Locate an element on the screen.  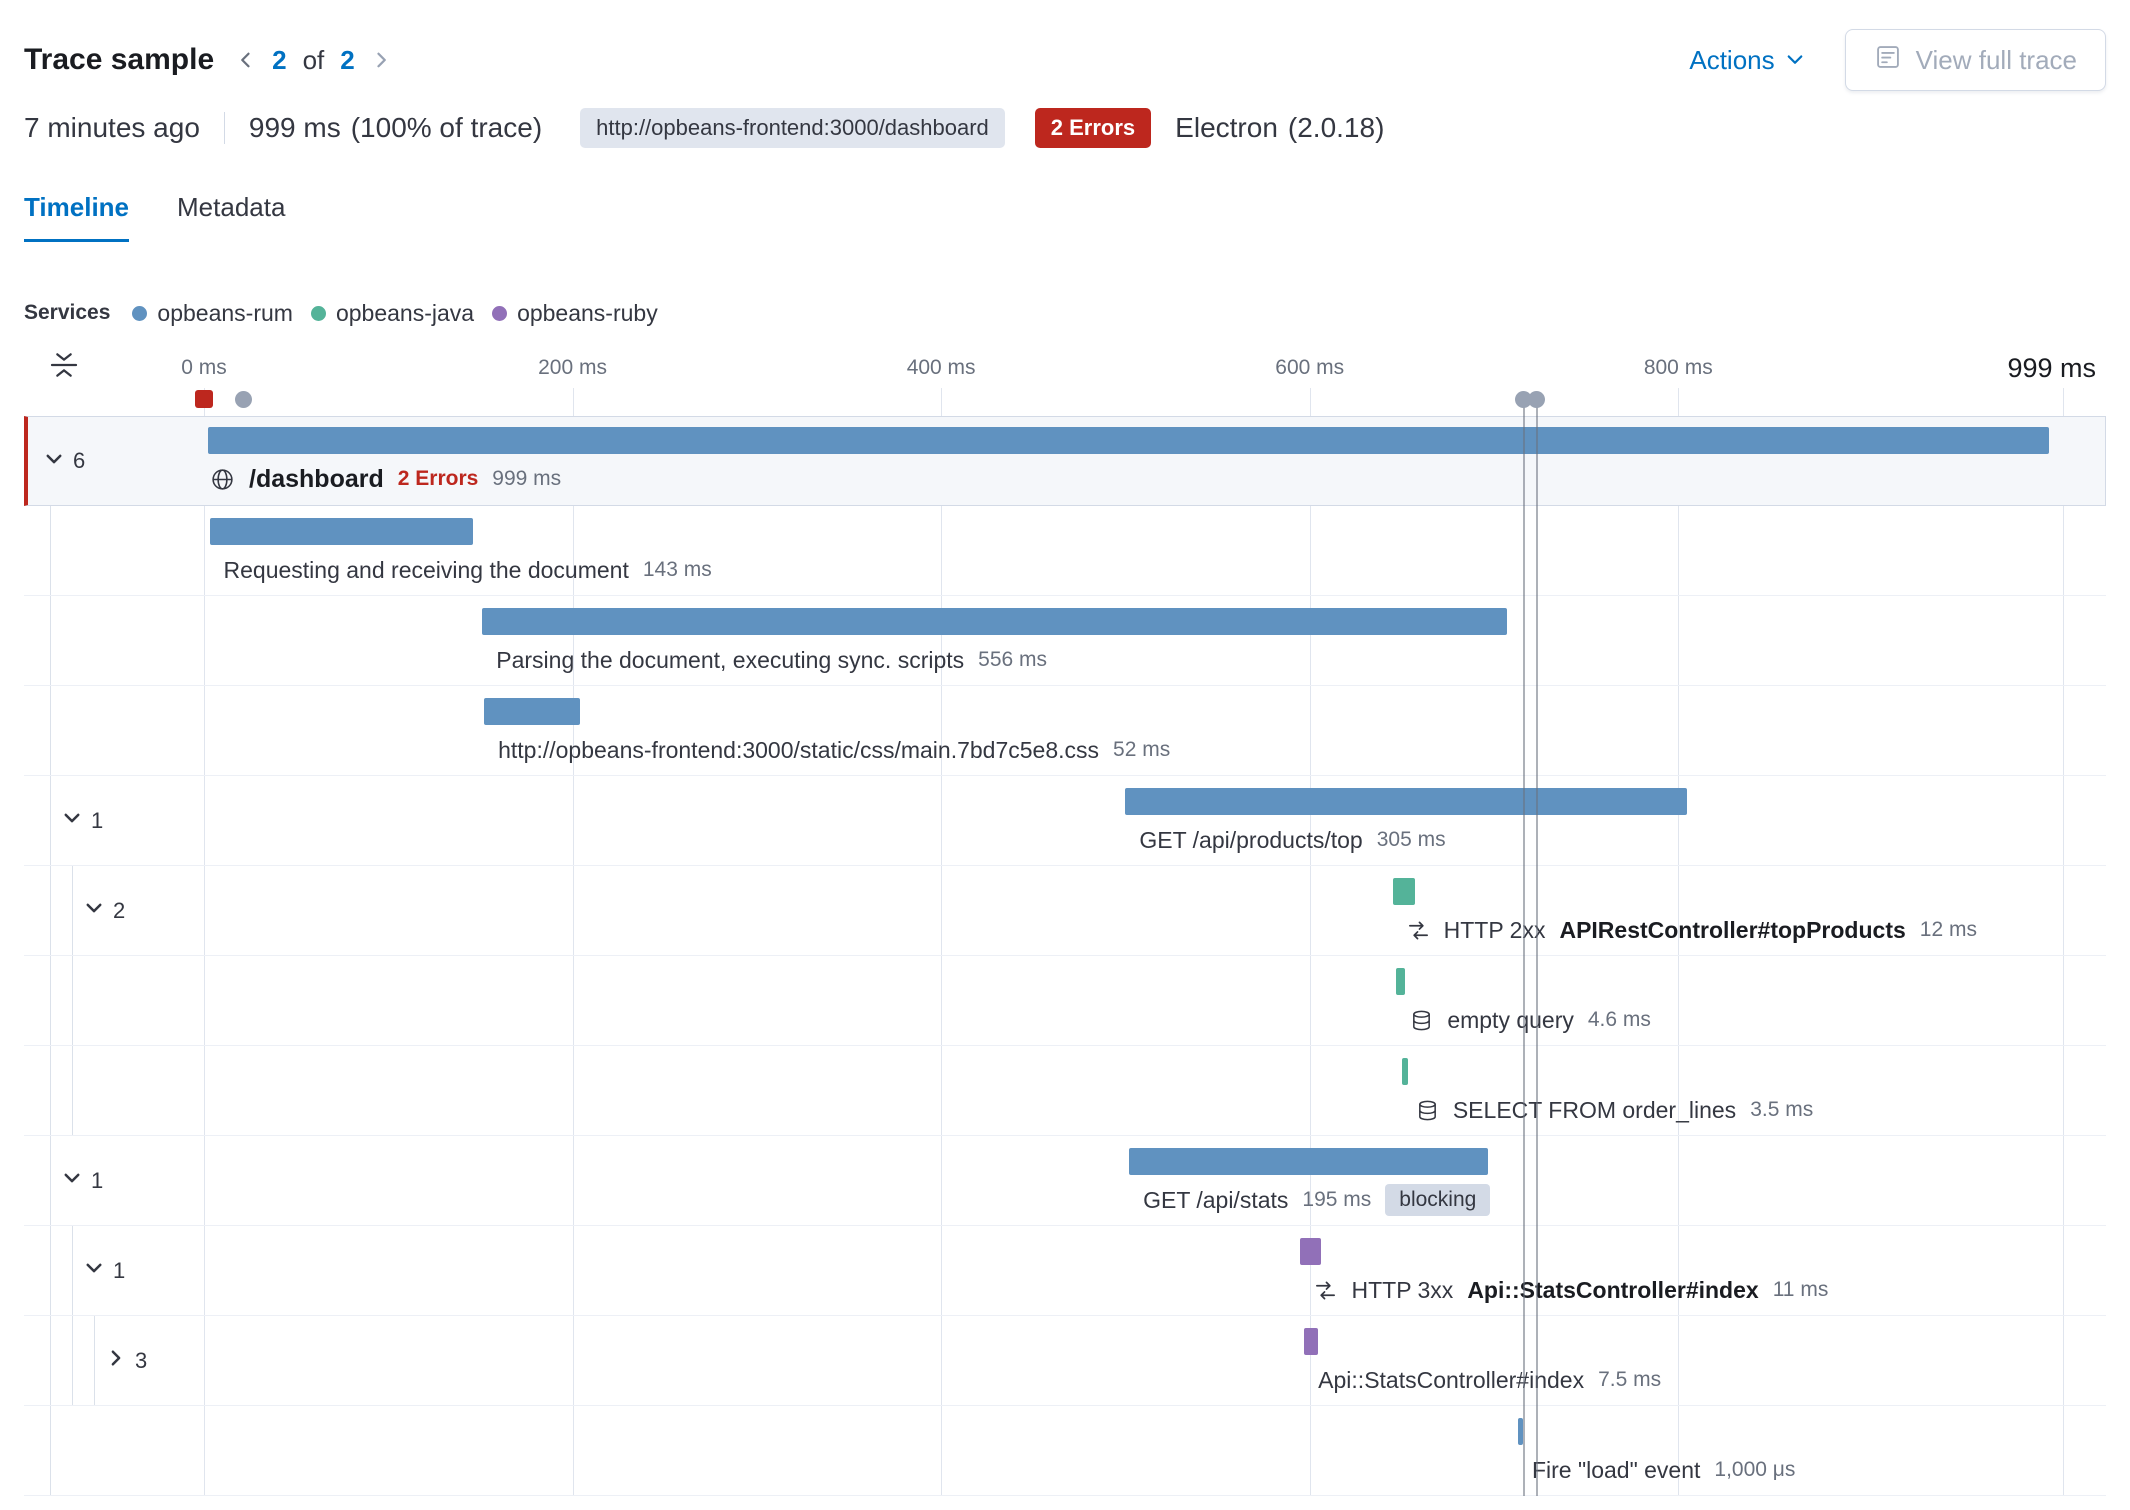
waterfall-row: SELECT FROM order_lines 3.5 ms is located at coordinates (1065, 1091).